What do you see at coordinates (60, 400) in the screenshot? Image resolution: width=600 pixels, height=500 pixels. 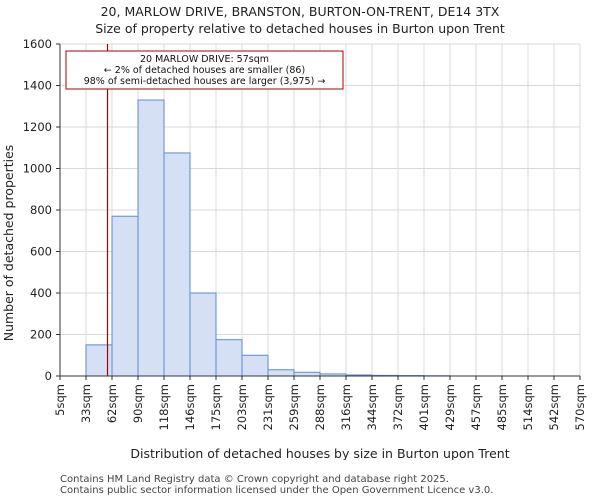 I see `x-tick-label: 5sqm` at bounding box center [60, 400].